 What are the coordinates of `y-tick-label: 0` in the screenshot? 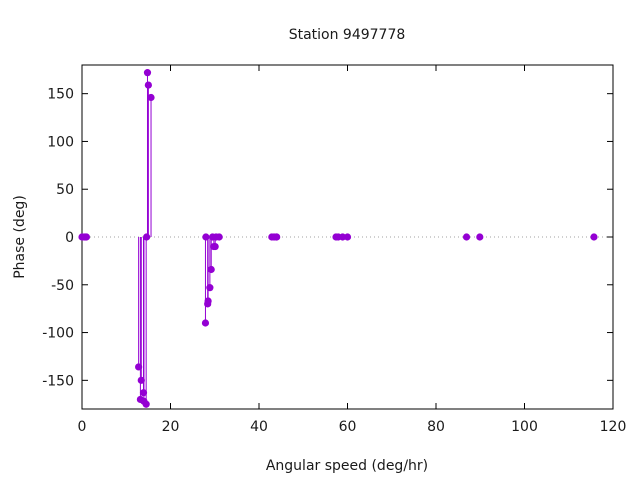 It's located at (69, 238).